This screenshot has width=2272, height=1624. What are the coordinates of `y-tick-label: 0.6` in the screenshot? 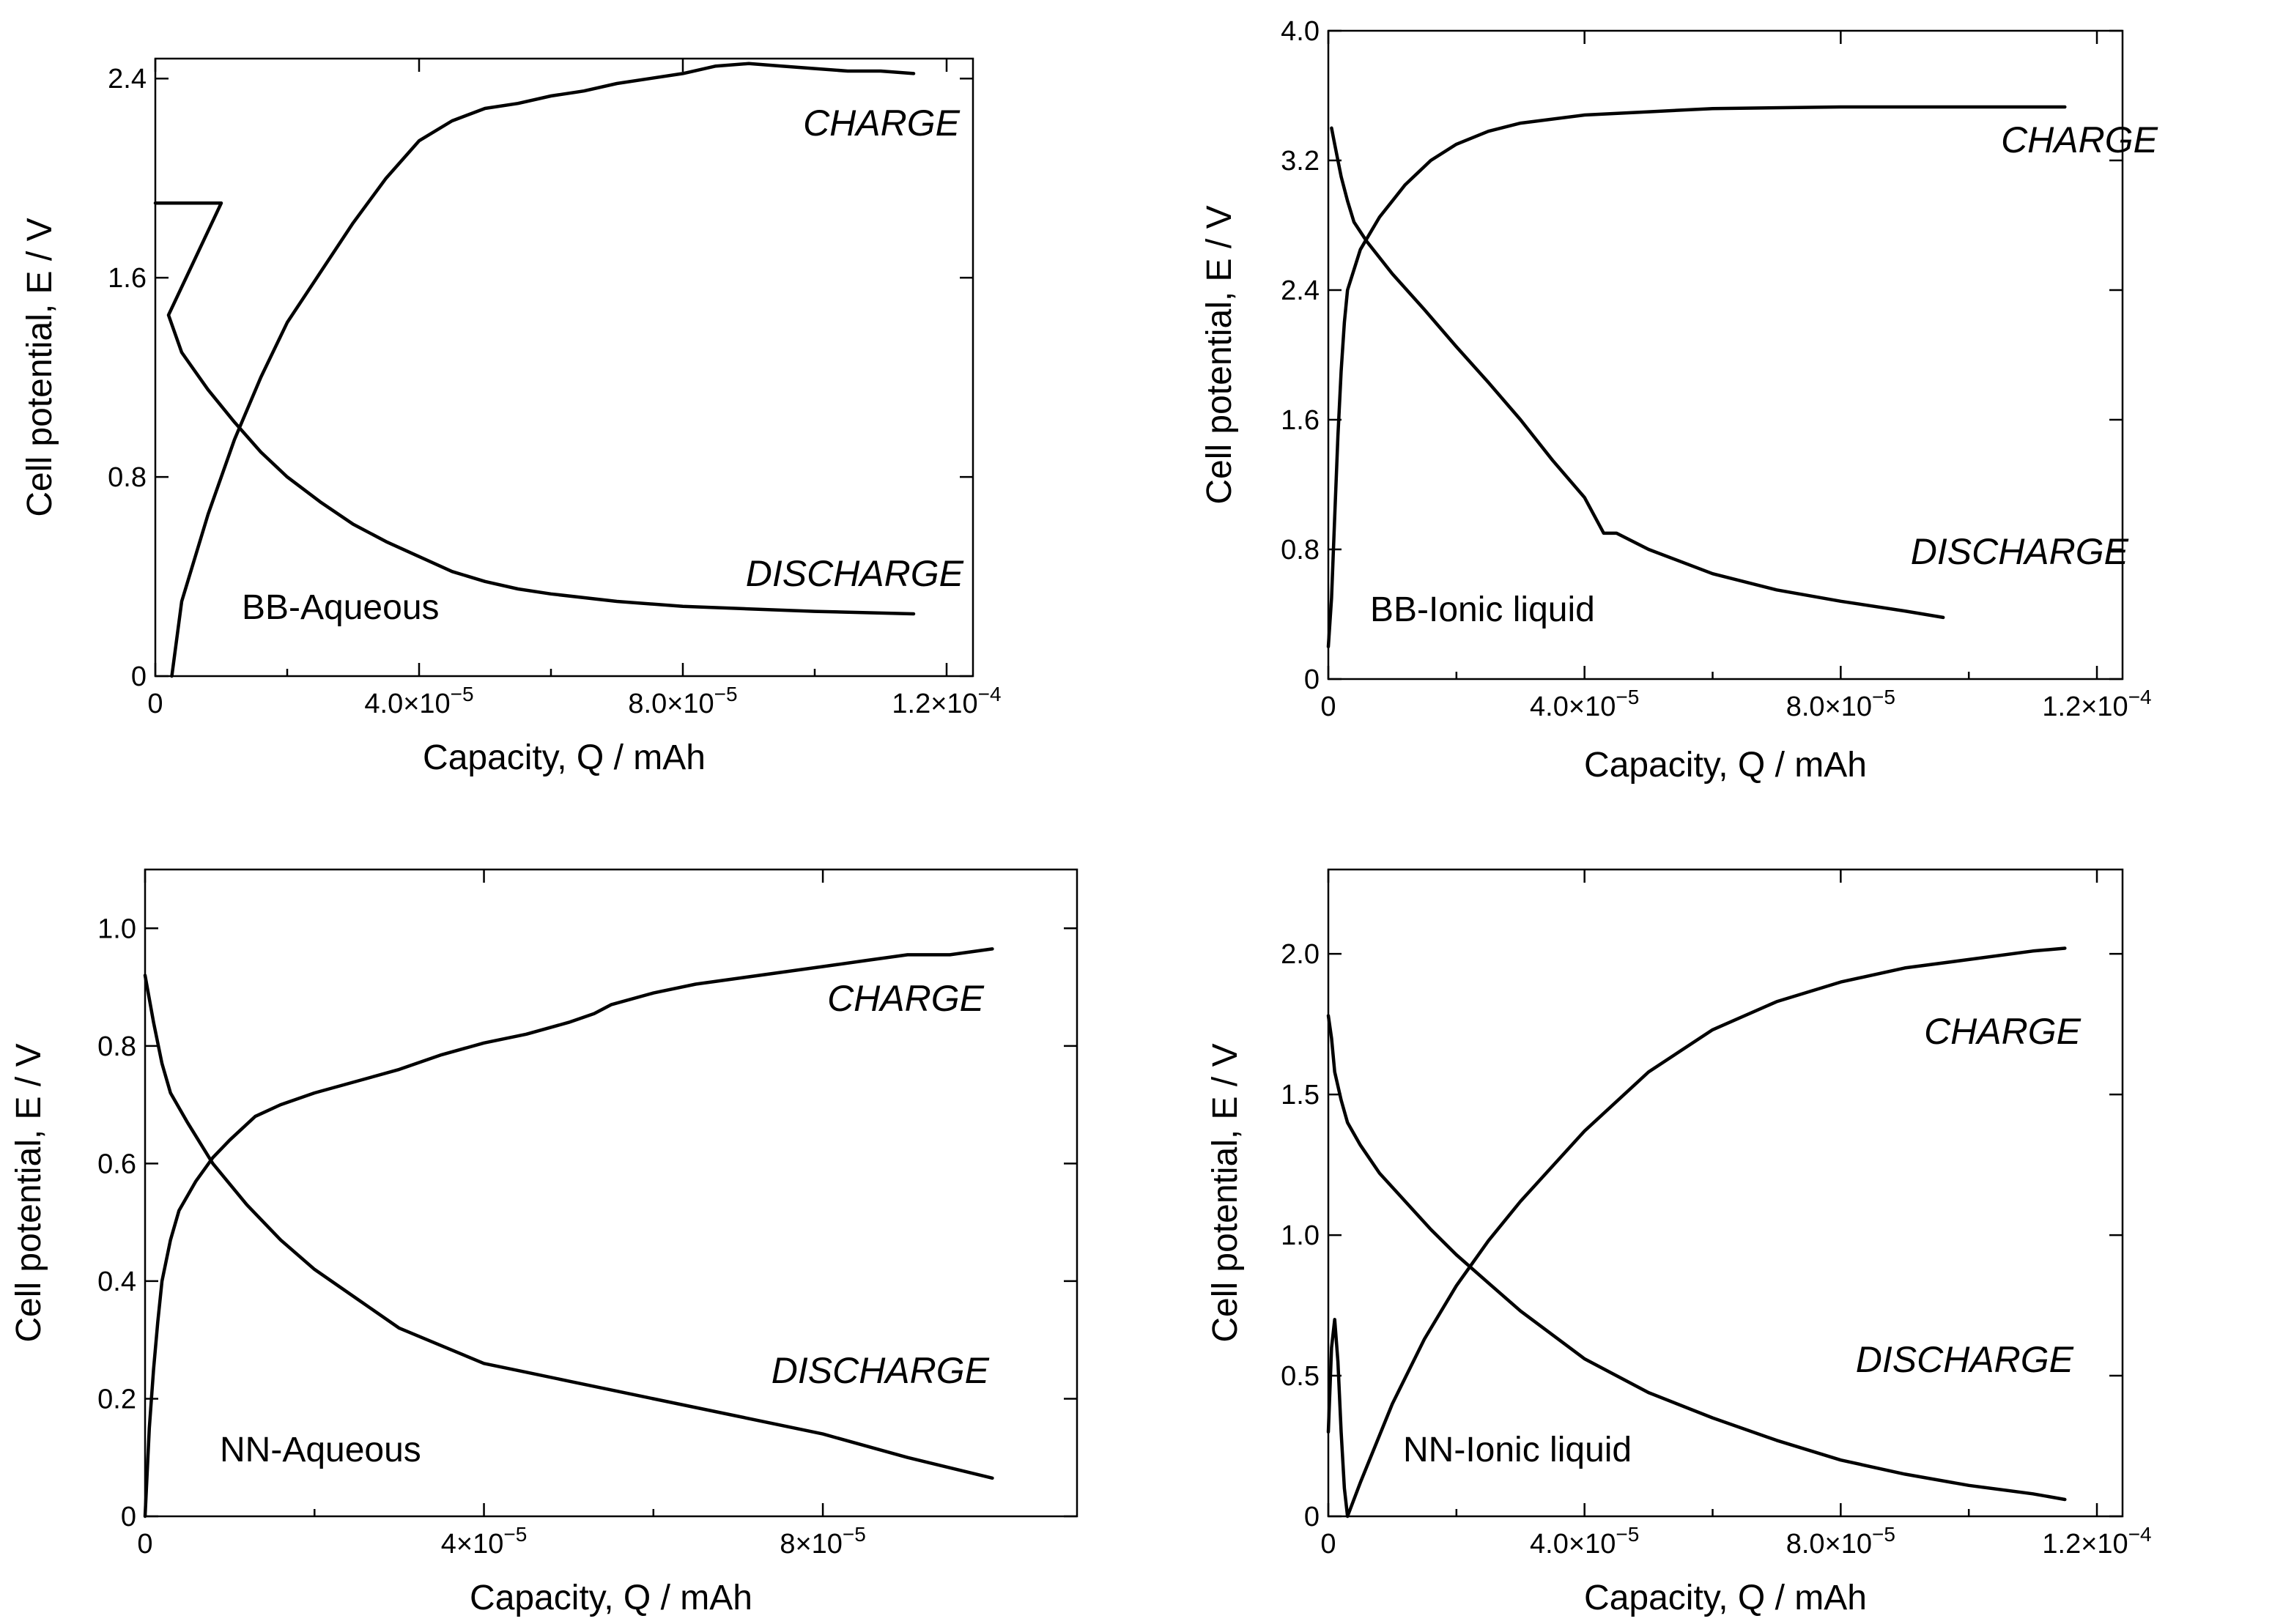 It's located at (116, 1164).